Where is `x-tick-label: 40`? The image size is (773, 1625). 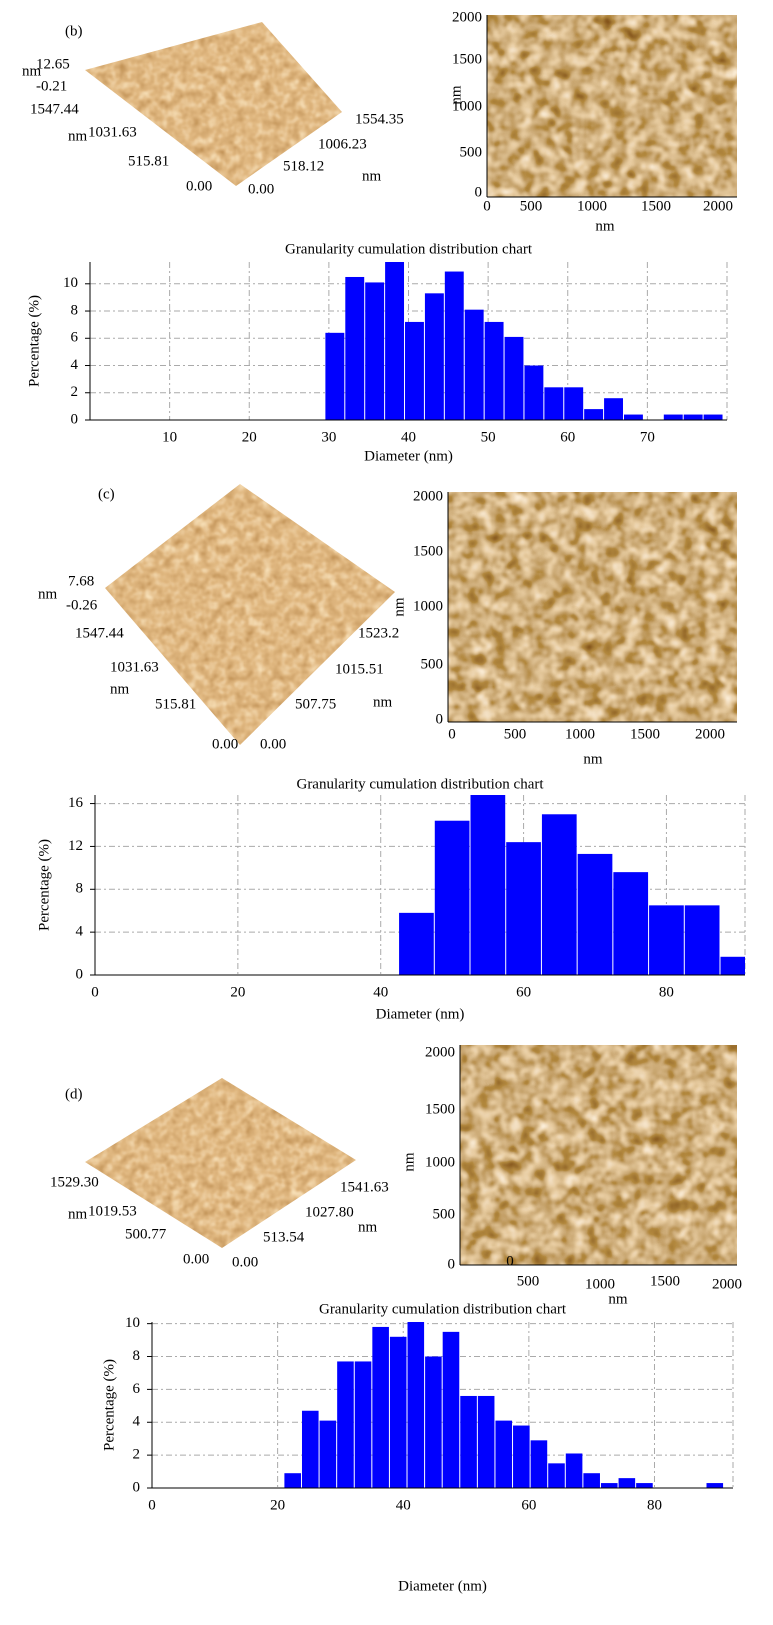 x-tick-label: 40 is located at coordinates (380, 992).